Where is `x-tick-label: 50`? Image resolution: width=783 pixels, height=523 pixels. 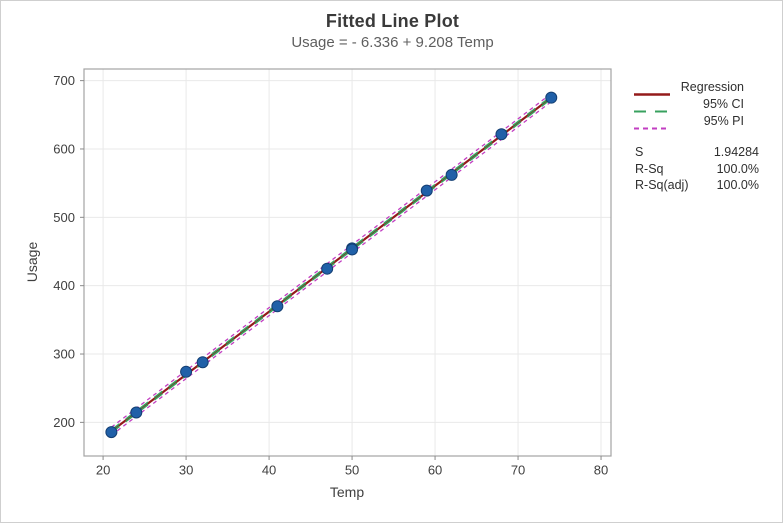
x-tick-label: 50 is located at coordinates (352, 470).